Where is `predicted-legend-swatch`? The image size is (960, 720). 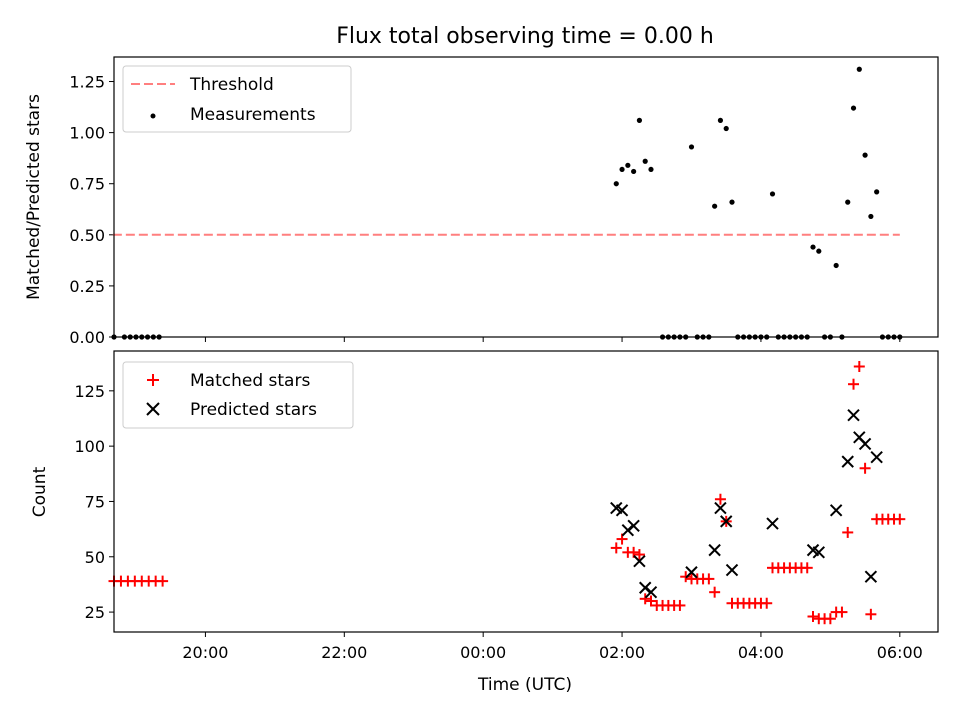
predicted-legend-swatch is located at coordinates (153, 409).